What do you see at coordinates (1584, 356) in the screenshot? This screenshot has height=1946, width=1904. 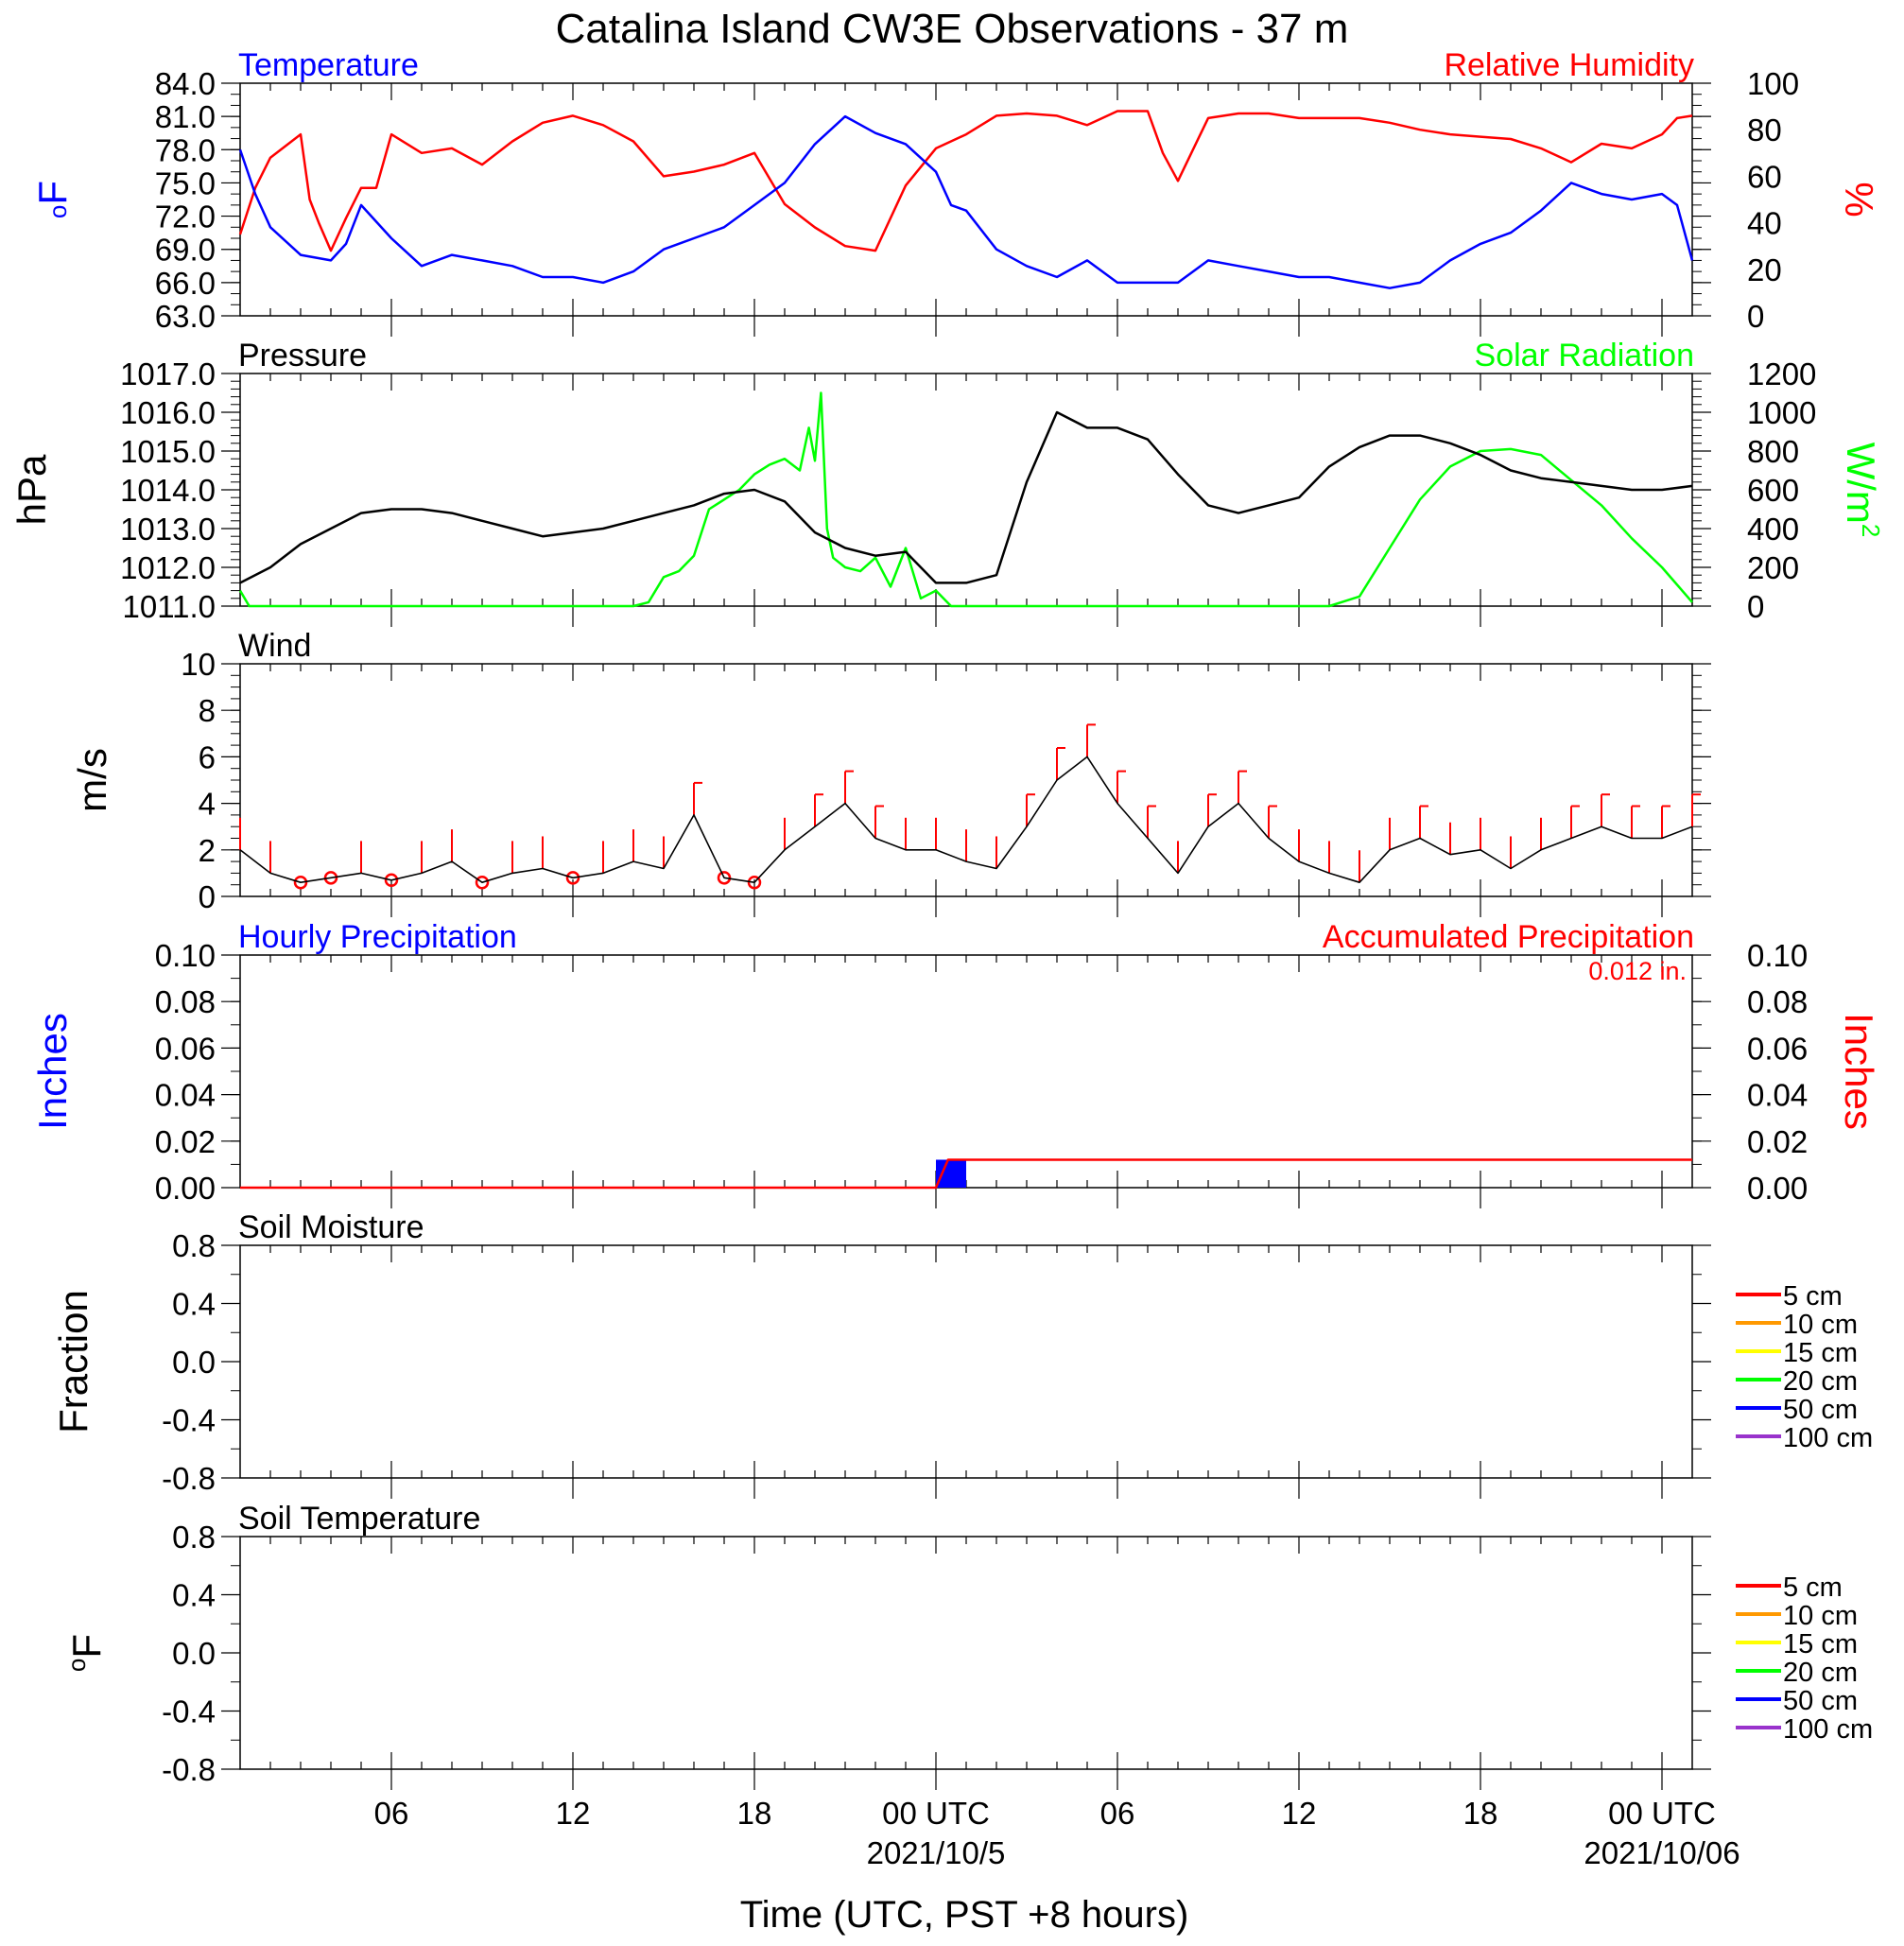 I see `pres-right-title: Solar Radiation` at bounding box center [1584, 356].